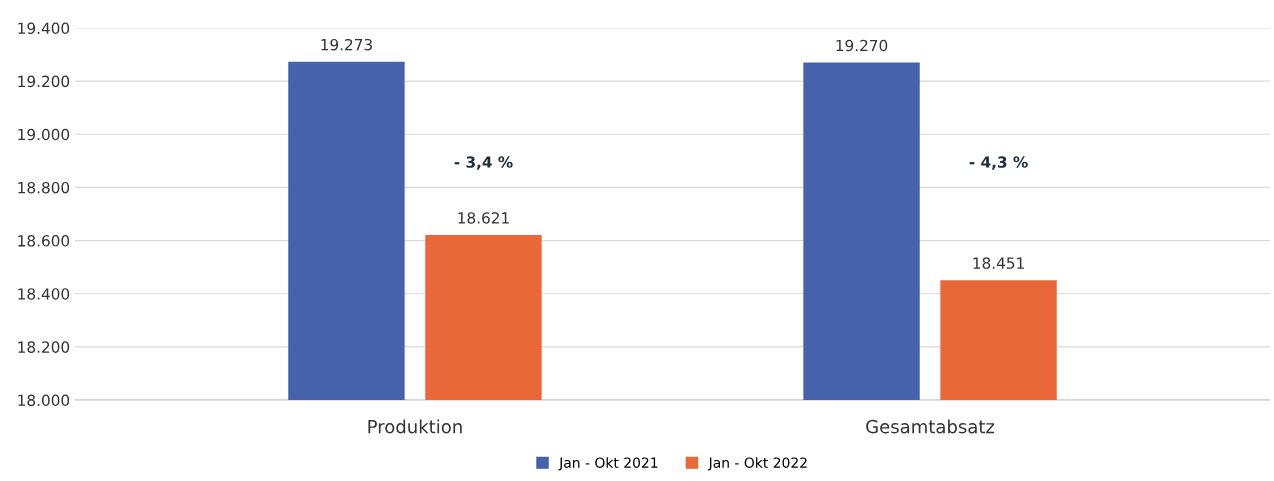 This screenshot has width=1274, height=481. Describe the element at coordinates (930, 426) in the screenshot. I see `x-tick-label: Gesamtabsatz` at that location.